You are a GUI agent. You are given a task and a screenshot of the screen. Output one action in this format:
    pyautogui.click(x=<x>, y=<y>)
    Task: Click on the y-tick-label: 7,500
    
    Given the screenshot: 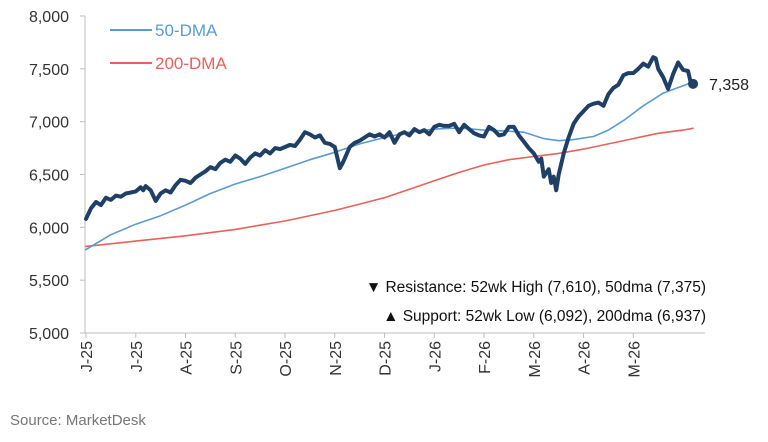 What is the action you would take?
    pyautogui.click(x=49, y=70)
    